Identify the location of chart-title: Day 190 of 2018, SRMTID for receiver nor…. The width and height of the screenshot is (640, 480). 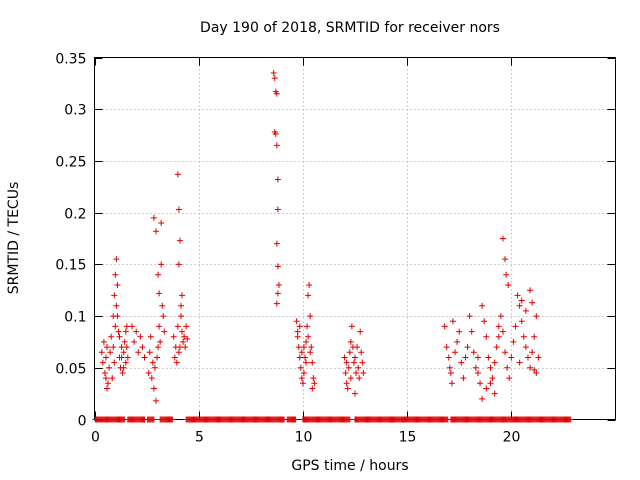
(350, 28).